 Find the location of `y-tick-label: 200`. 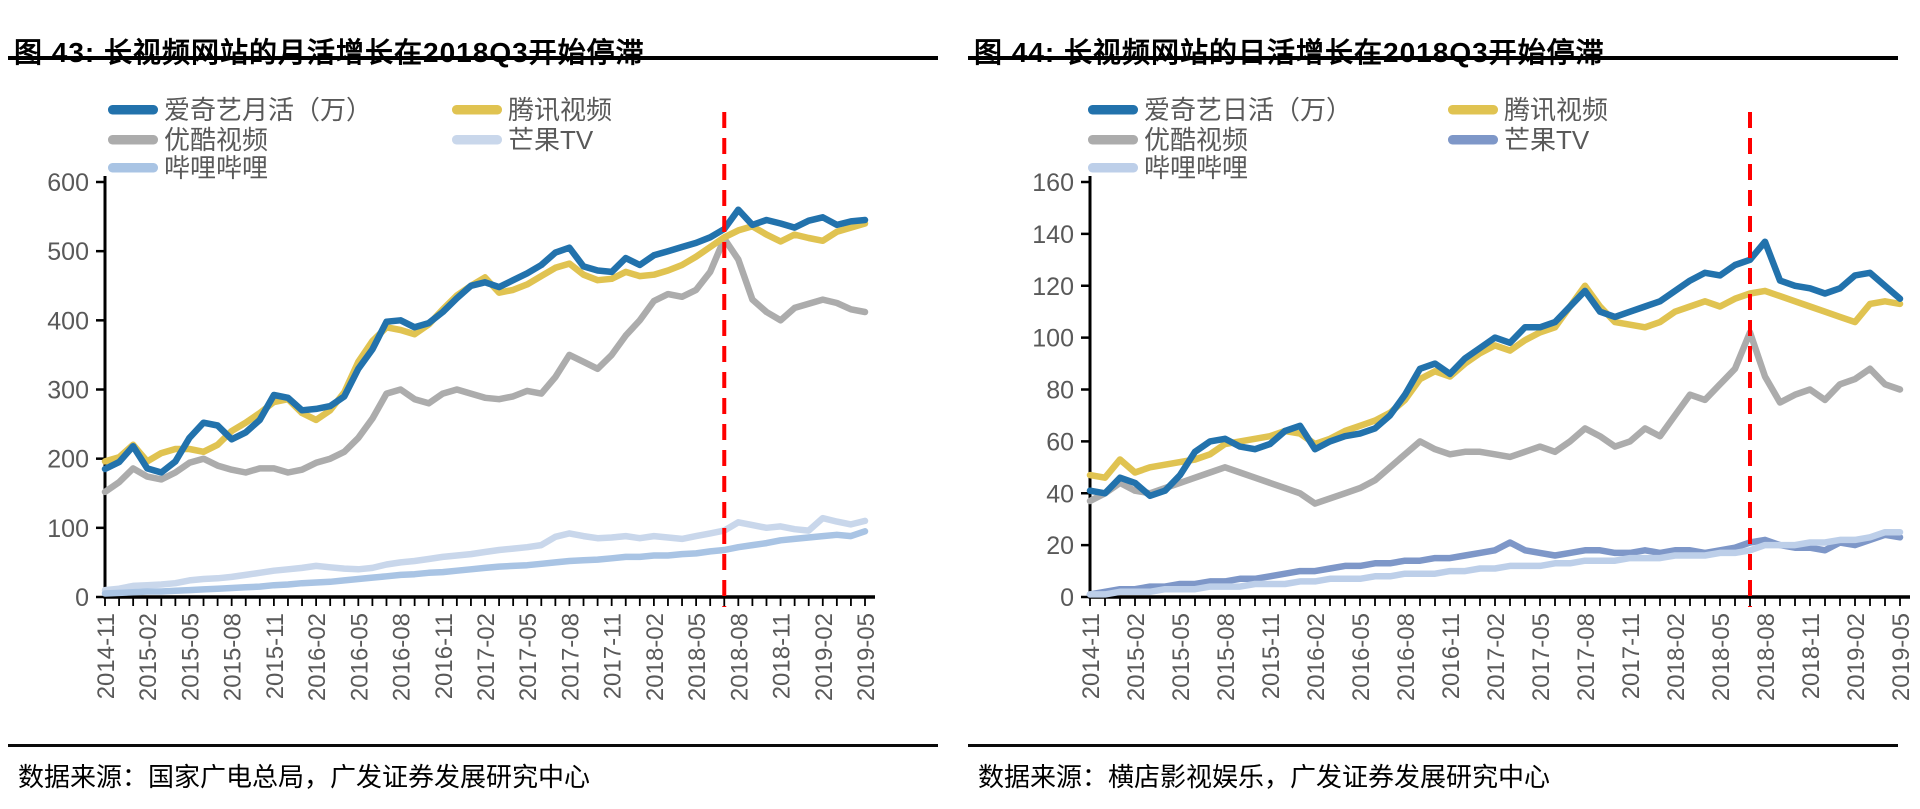

y-tick-label: 200 is located at coordinates (68, 460).